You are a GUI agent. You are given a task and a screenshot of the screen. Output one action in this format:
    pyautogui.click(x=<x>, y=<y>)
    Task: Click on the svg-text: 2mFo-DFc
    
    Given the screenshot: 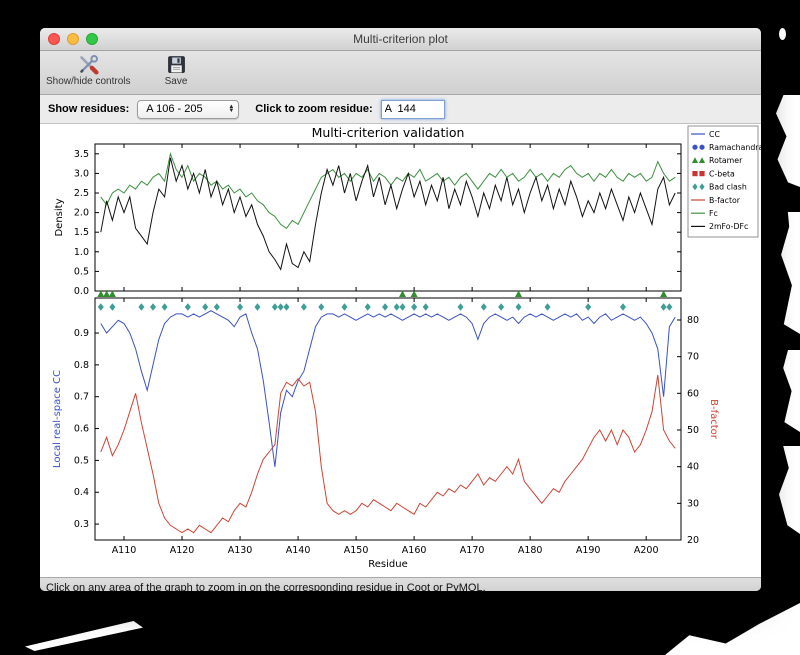 What is the action you would take?
    pyautogui.click(x=728, y=226)
    